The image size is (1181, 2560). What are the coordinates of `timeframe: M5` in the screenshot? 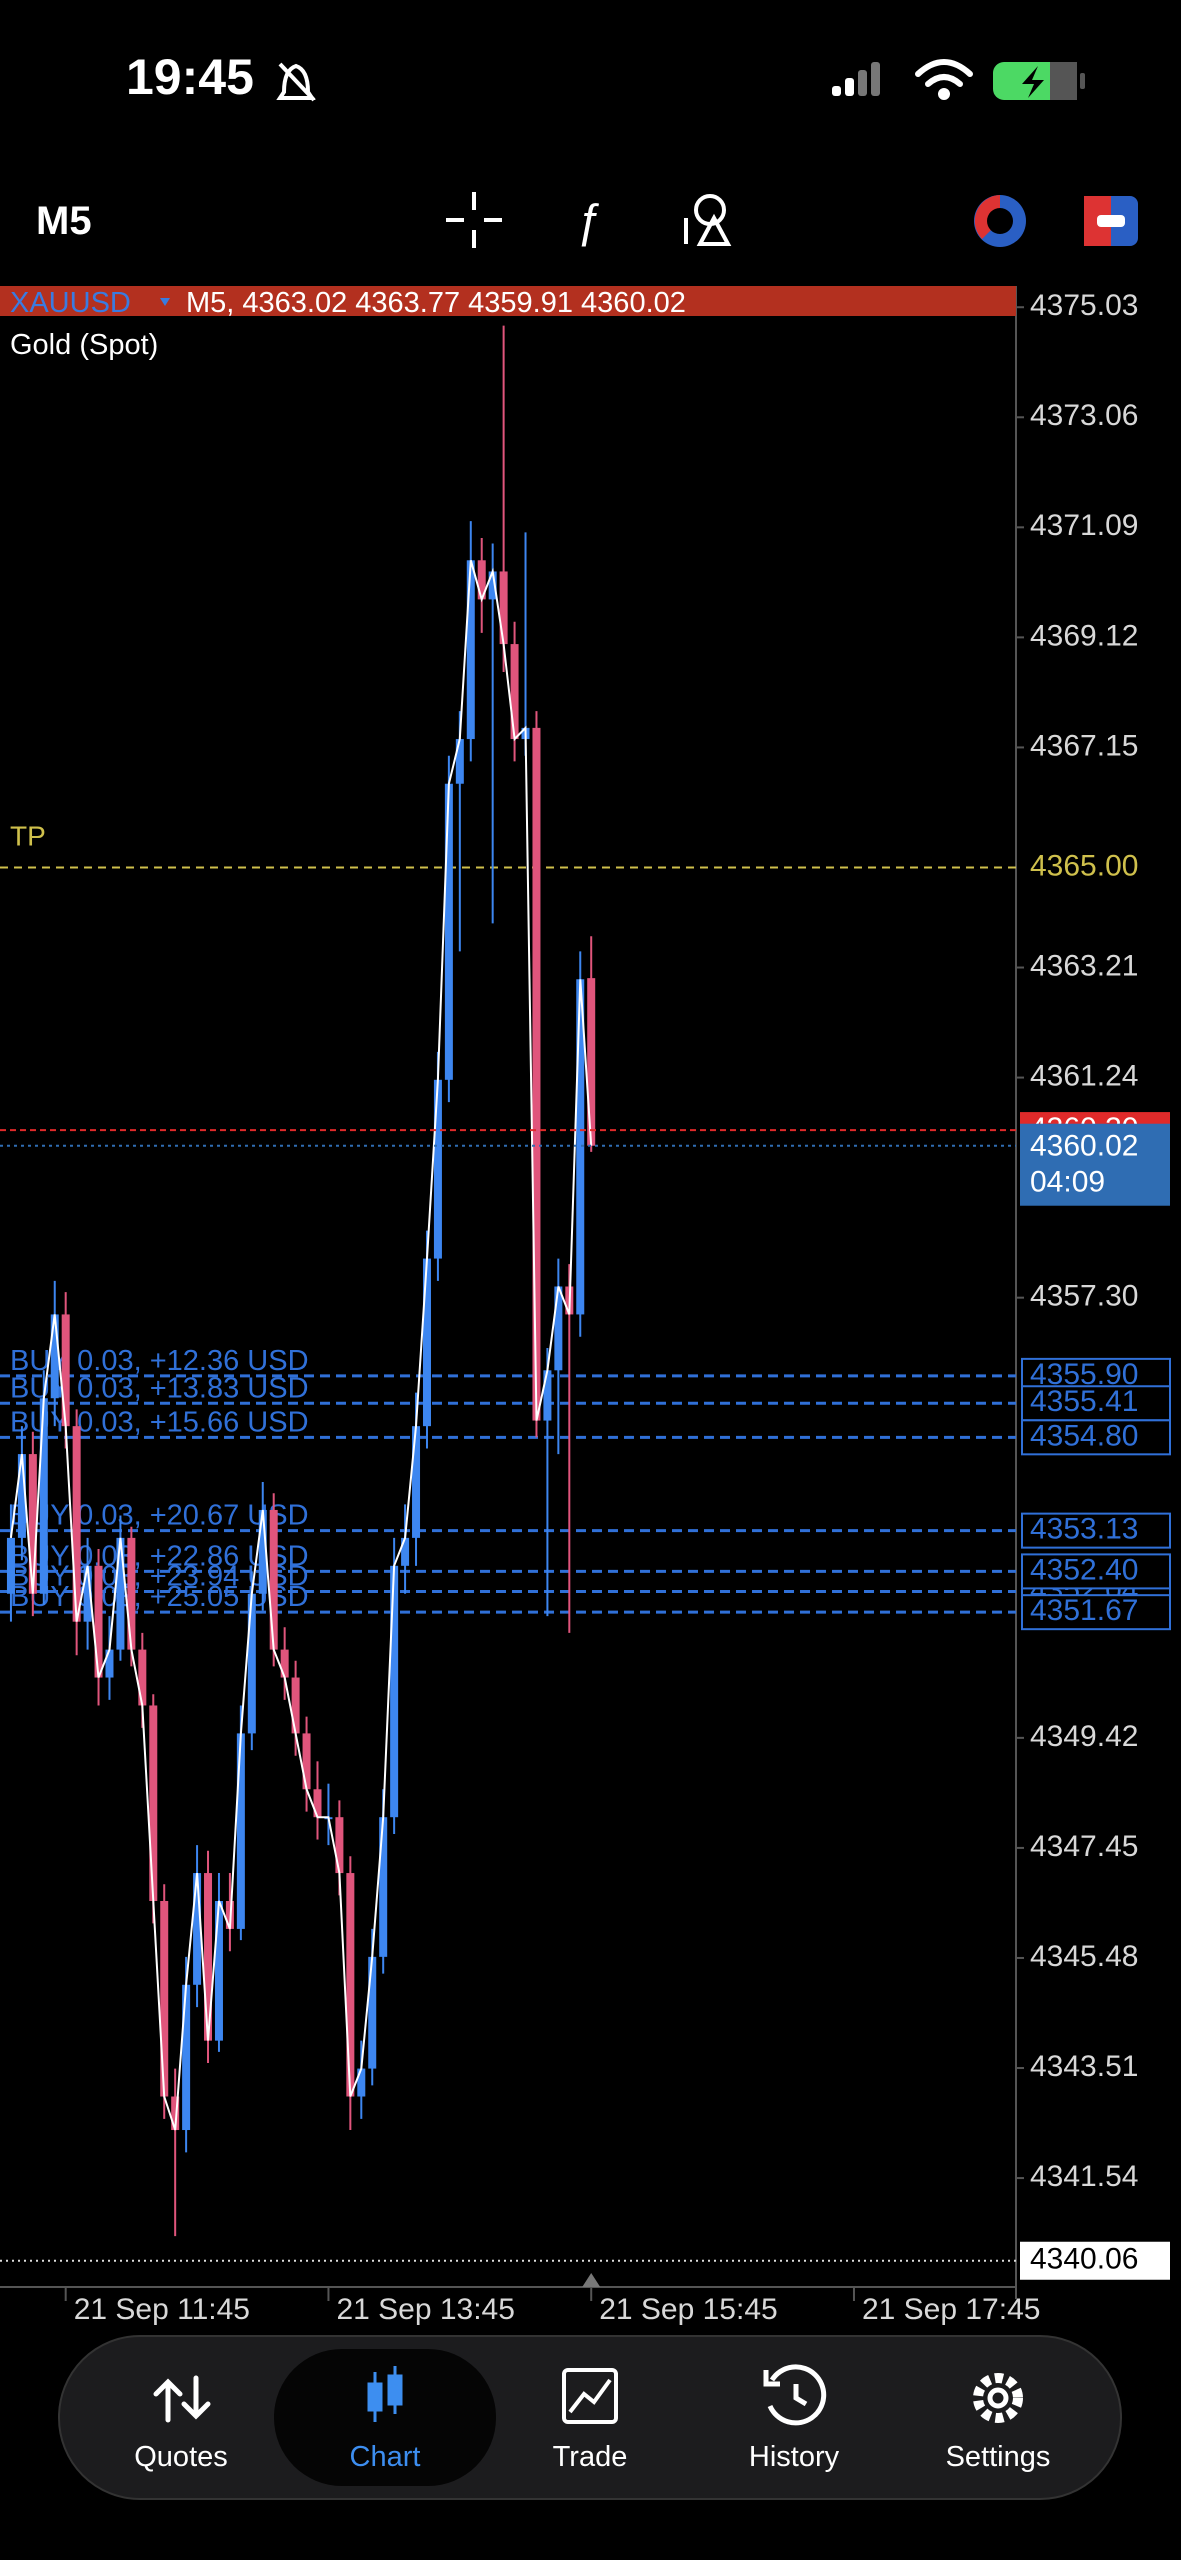 It's located at (64, 221).